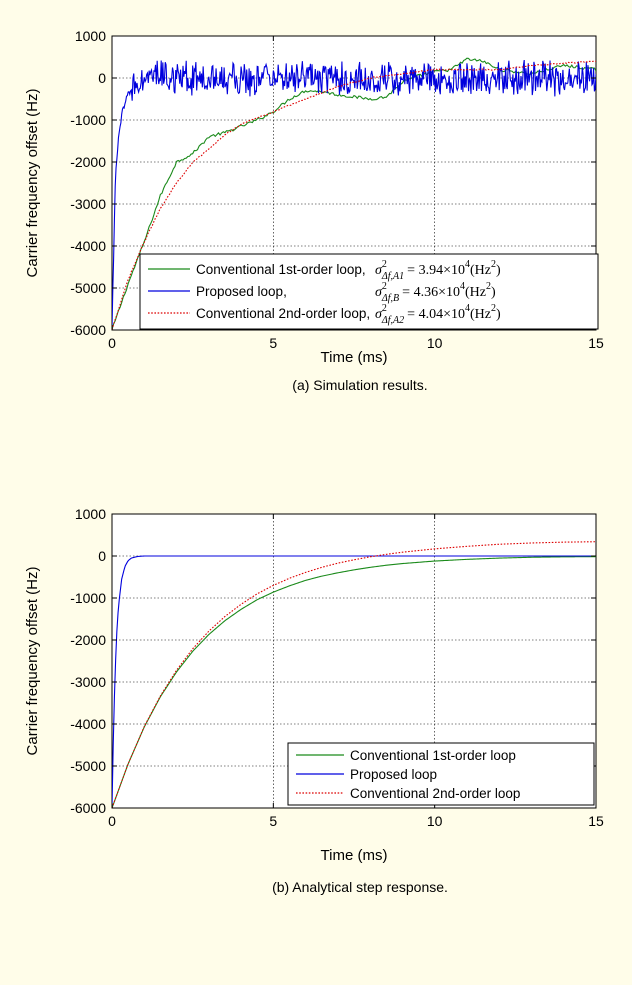 This screenshot has height=985, width=632. I want to click on legend-label: Proposed loop, so click(393, 774).